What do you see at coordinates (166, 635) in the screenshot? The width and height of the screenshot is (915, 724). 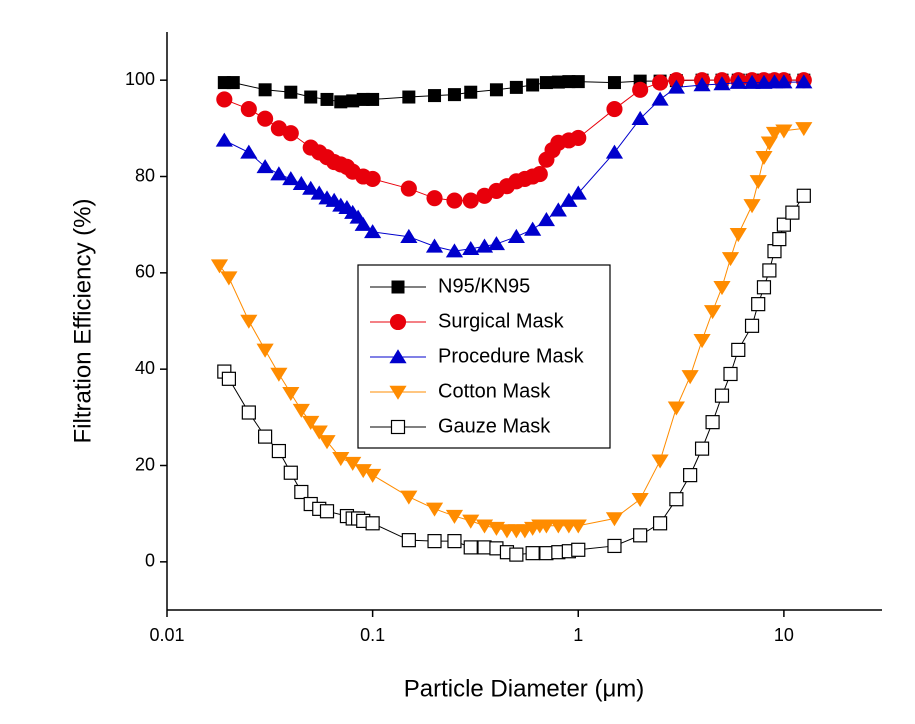 I see `x-tick-label: 0.01` at bounding box center [166, 635].